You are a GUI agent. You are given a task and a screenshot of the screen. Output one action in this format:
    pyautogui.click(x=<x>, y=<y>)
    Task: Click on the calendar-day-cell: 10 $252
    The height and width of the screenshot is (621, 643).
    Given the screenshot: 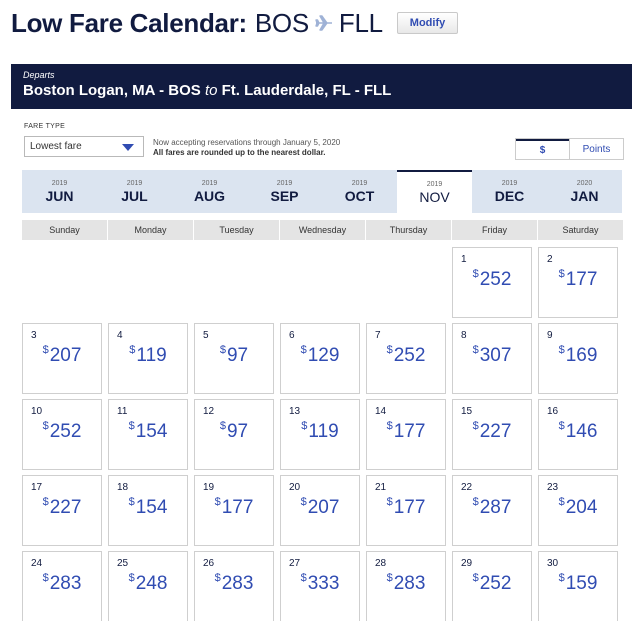 What is the action you would take?
    pyautogui.click(x=62, y=434)
    